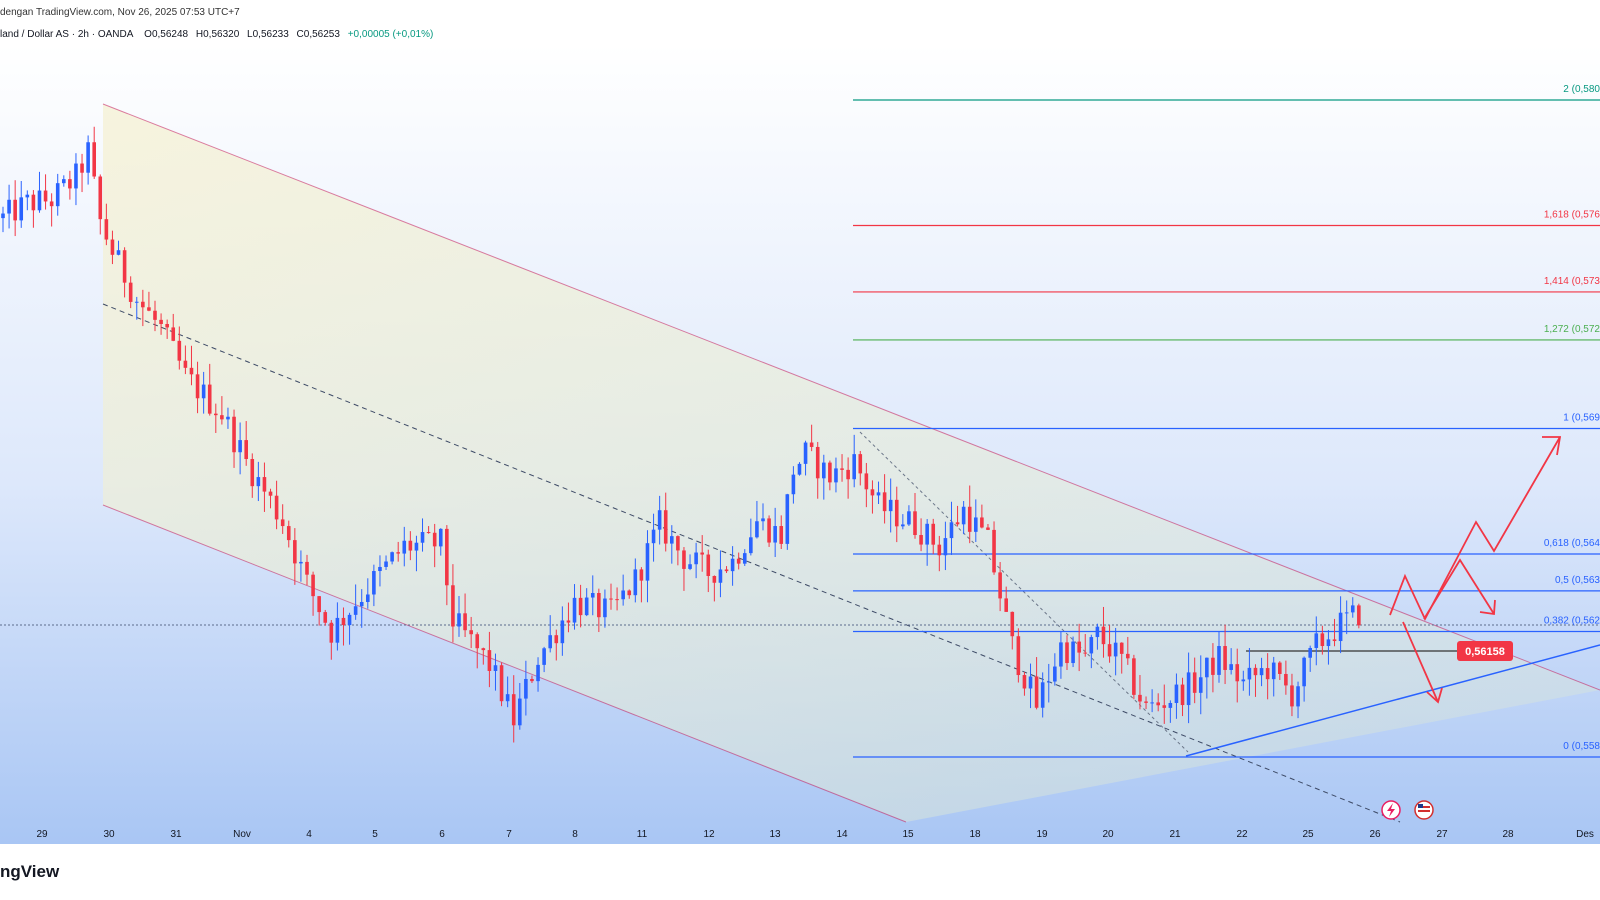 The width and height of the screenshot is (1600, 900). Describe the element at coordinates (1108, 834) in the screenshot. I see `x-tick-label: 20` at that location.